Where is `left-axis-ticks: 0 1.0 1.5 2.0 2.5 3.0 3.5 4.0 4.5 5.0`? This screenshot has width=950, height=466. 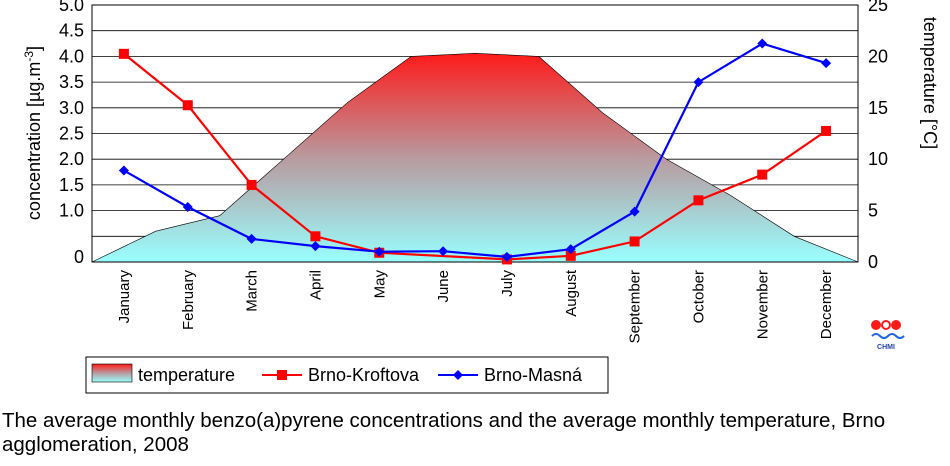 left-axis-ticks: 0 1.0 1.5 2.0 2.5 3.0 3.5 4.0 4.5 5.0 is located at coordinates (71, 133).